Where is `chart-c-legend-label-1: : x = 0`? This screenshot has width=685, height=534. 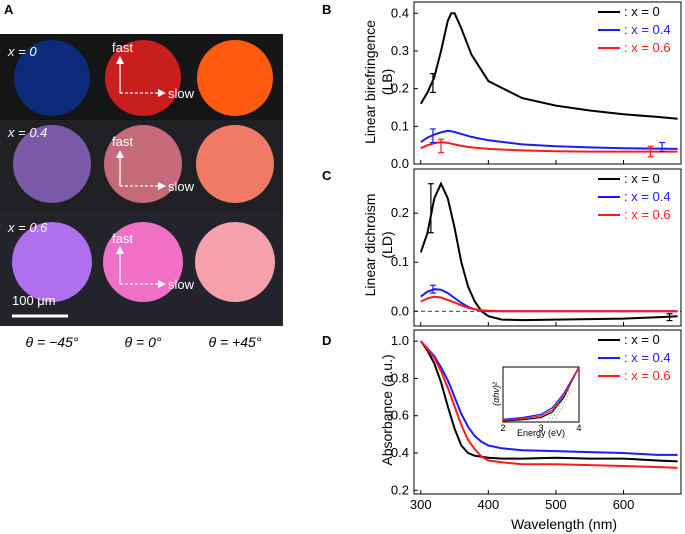
chart-c-legend-label-1: : x = 0 is located at coordinates (642, 178).